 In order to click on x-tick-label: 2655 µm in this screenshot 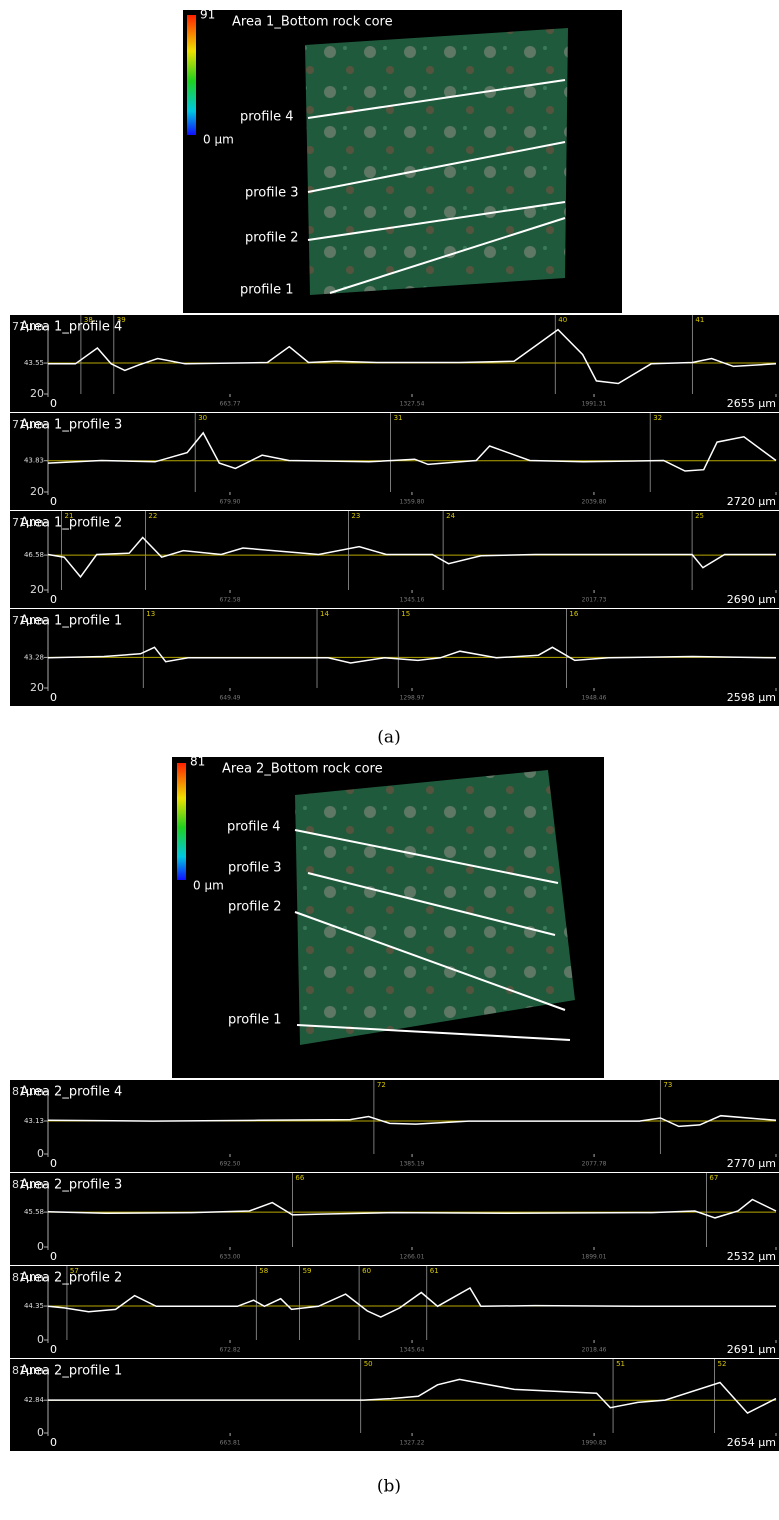, I will do `click(751, 403)`.